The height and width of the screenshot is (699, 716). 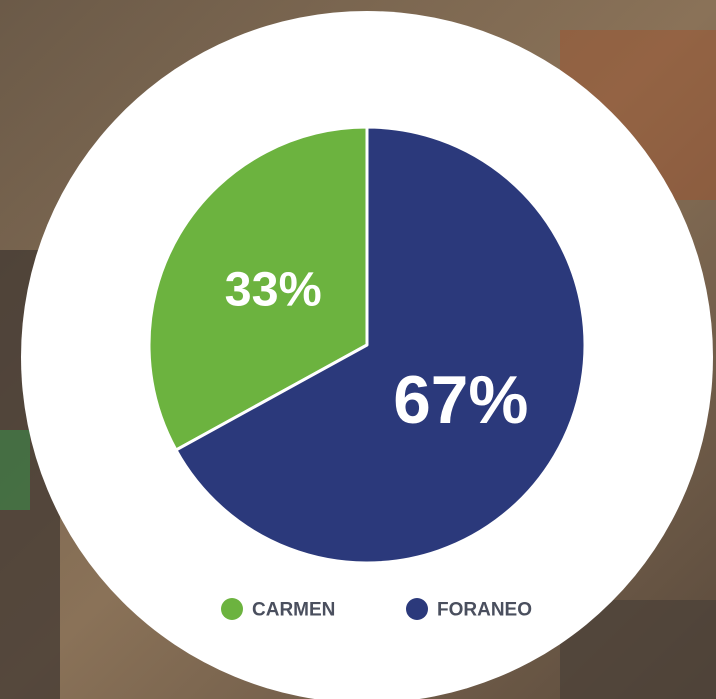 What do you see at coordinates (460, 400) in the screenshot?
I see `data-label: 67%` at bounding box center [460, 400].